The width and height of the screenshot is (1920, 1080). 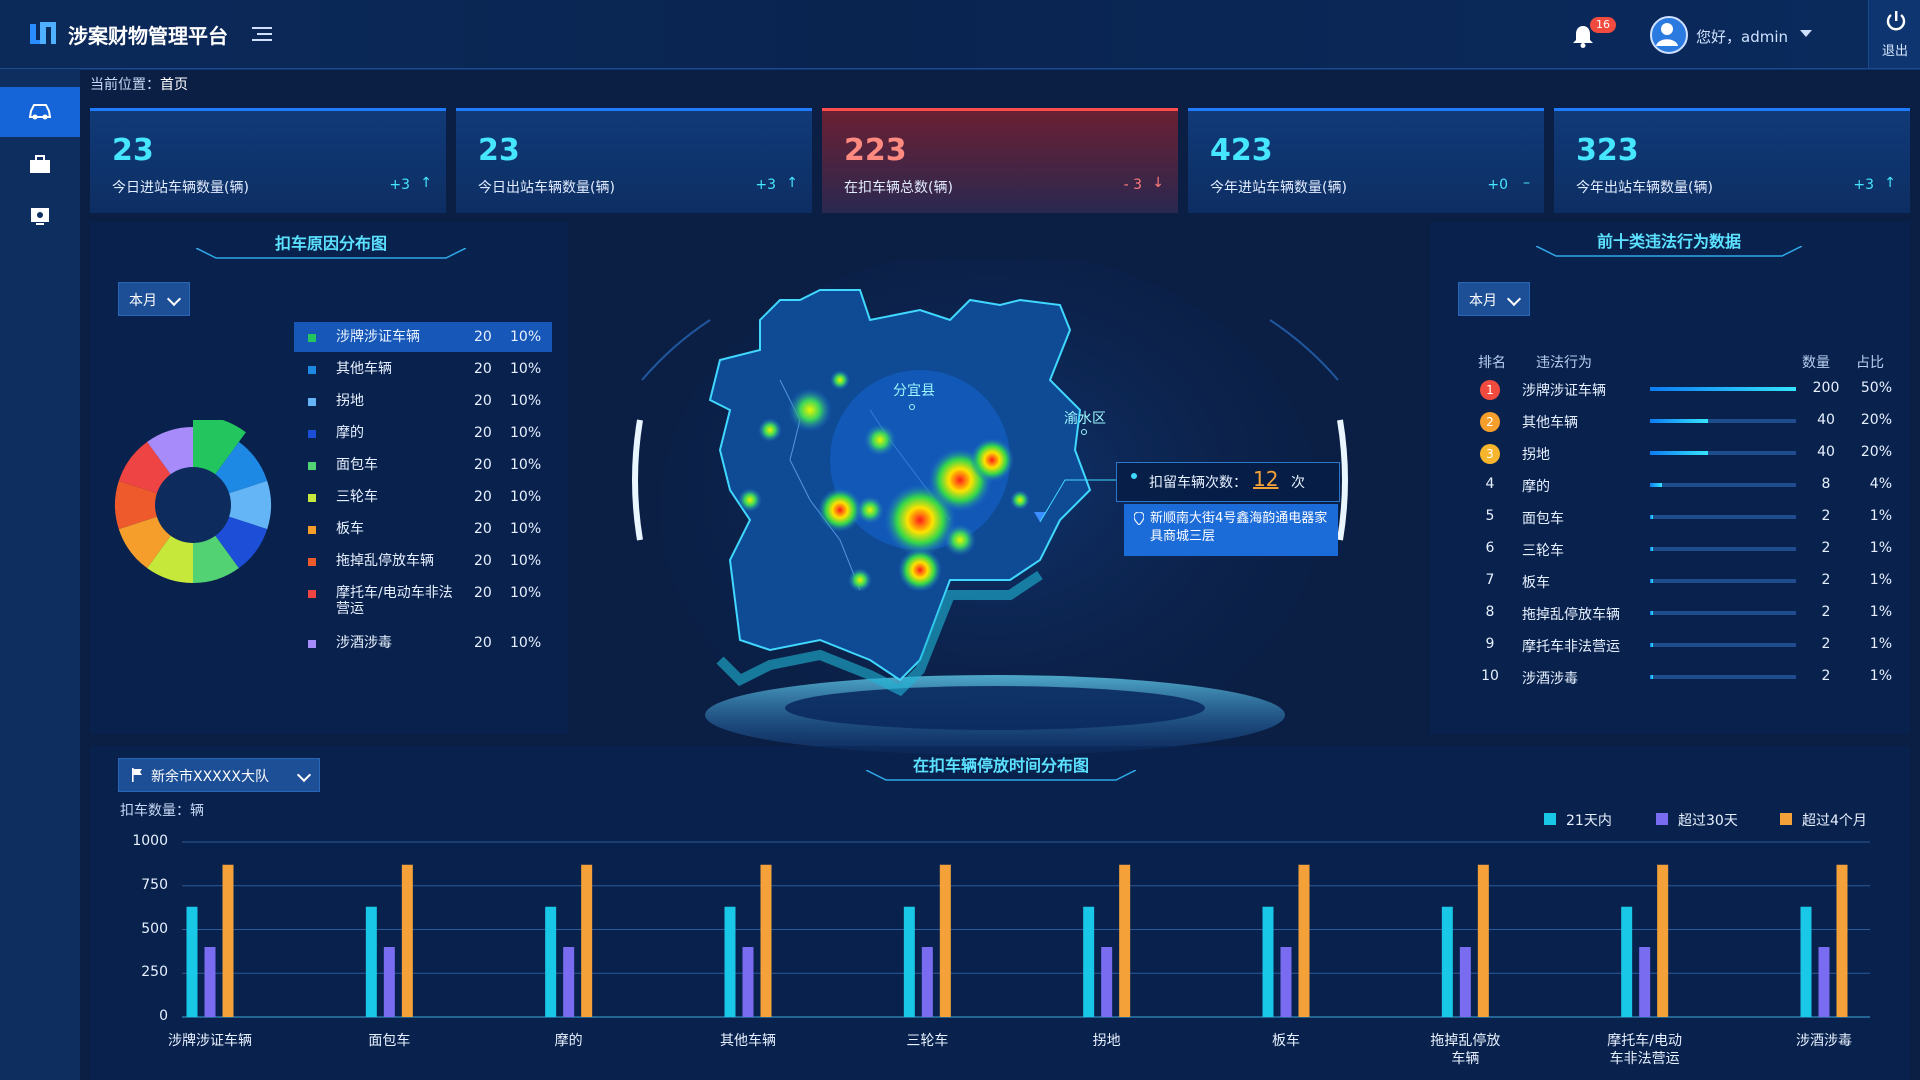 I want to click on sidebar-item-monitor, so click(x=40, y=216).